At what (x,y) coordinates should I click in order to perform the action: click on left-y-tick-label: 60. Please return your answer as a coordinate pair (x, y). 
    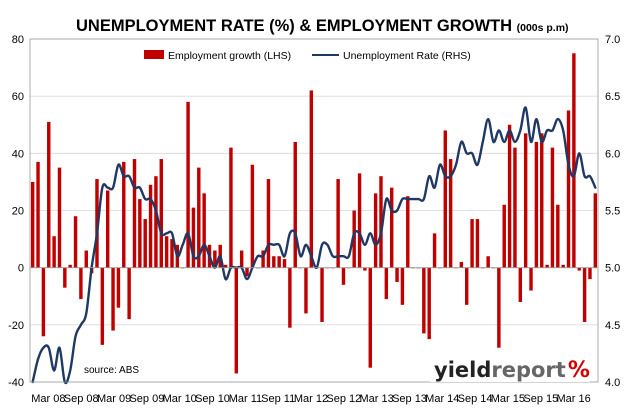
    Looking at the image, I should click on (18, 97).